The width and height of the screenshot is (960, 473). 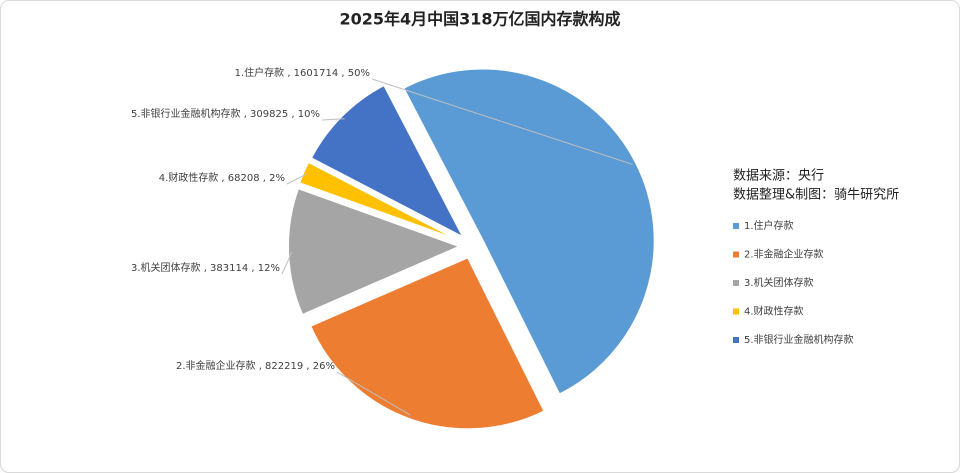 What do you see at coordinates (779, 282) in the screenshot?
I see `legend-label: 3.机关团体存款` at bounding box center [779, 282].